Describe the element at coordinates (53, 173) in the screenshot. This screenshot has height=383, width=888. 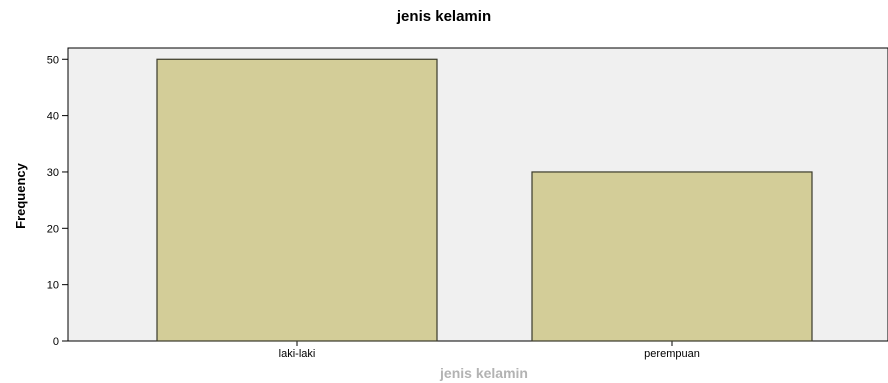
I see `y-tick-label: 30` at that location.